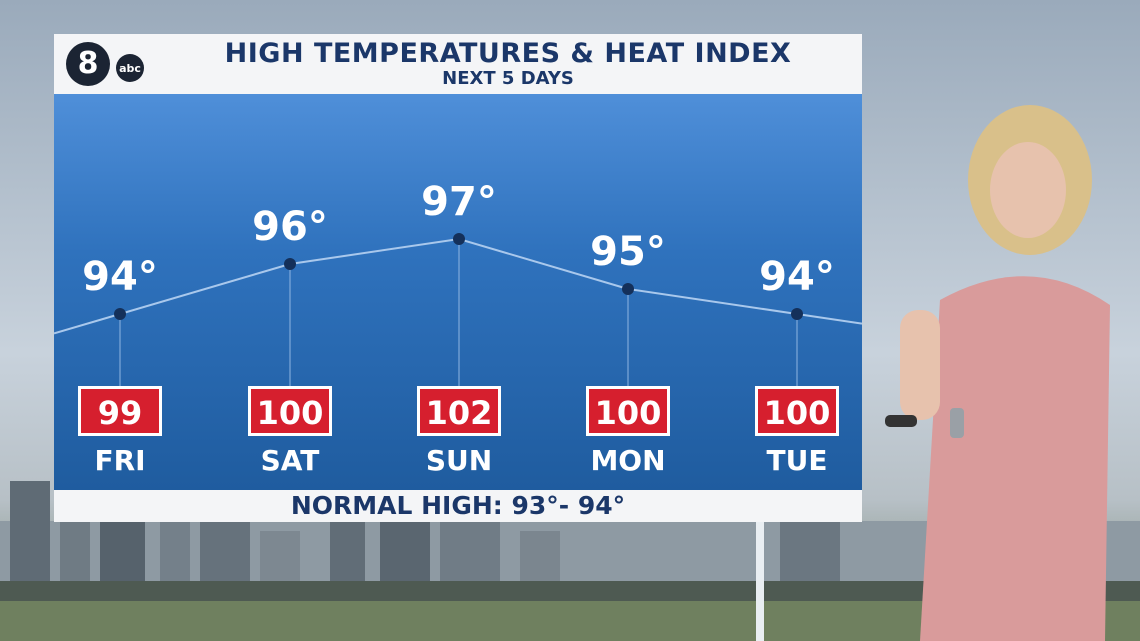 The width and height of the screenshot is (1140, 641). I want to click on heat-index-value: 102, so click(459, 413).